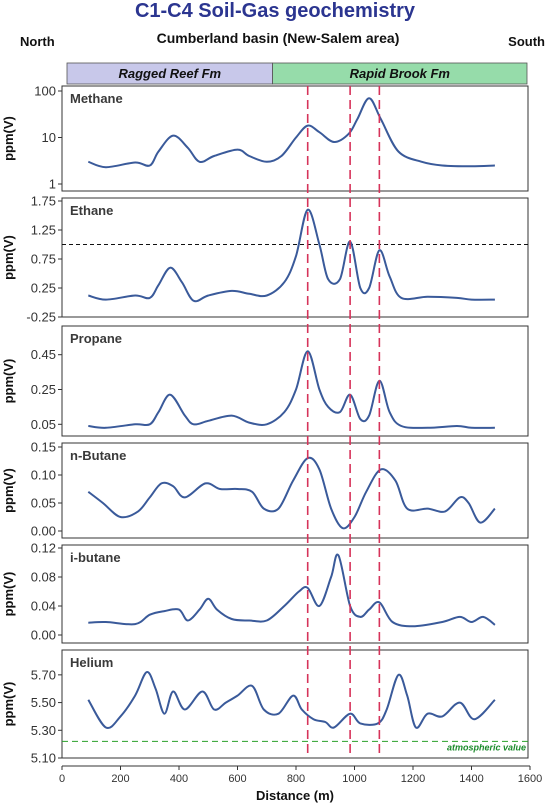 The width and height of the screenshot is (550, 807). Describe the element at coordinates (91, 662) in the screenshot. I see `panel-name: Helium` at that location.